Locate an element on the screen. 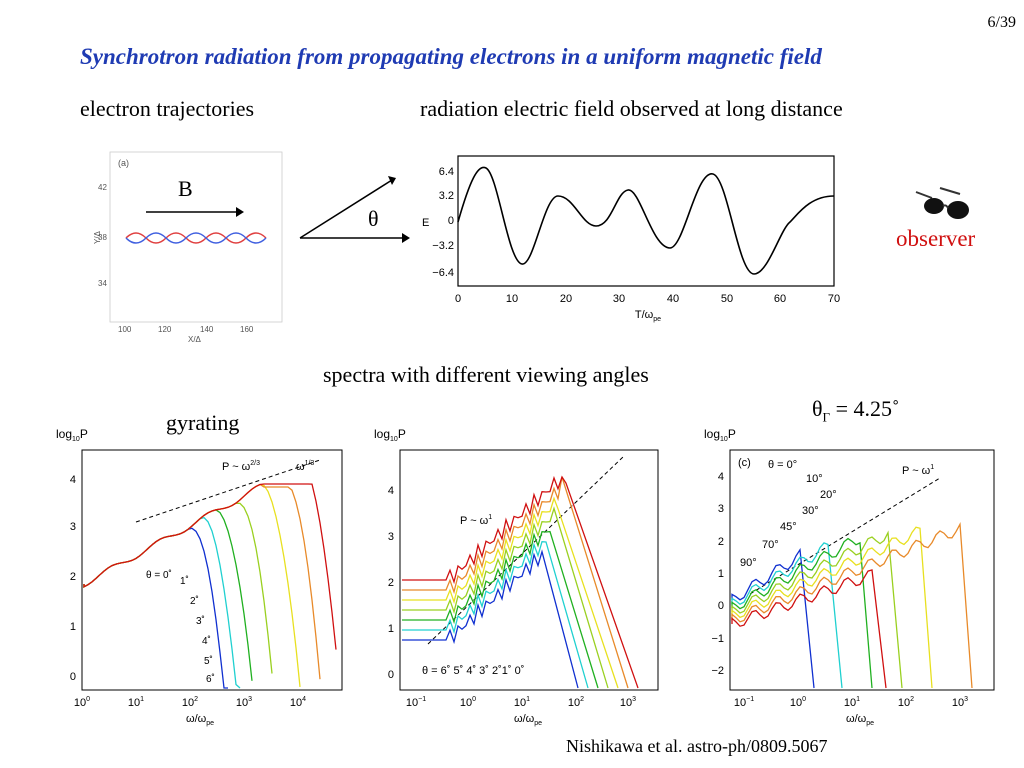  panel-a-xlabel: X/Δ is located at coordinates (195, 339).